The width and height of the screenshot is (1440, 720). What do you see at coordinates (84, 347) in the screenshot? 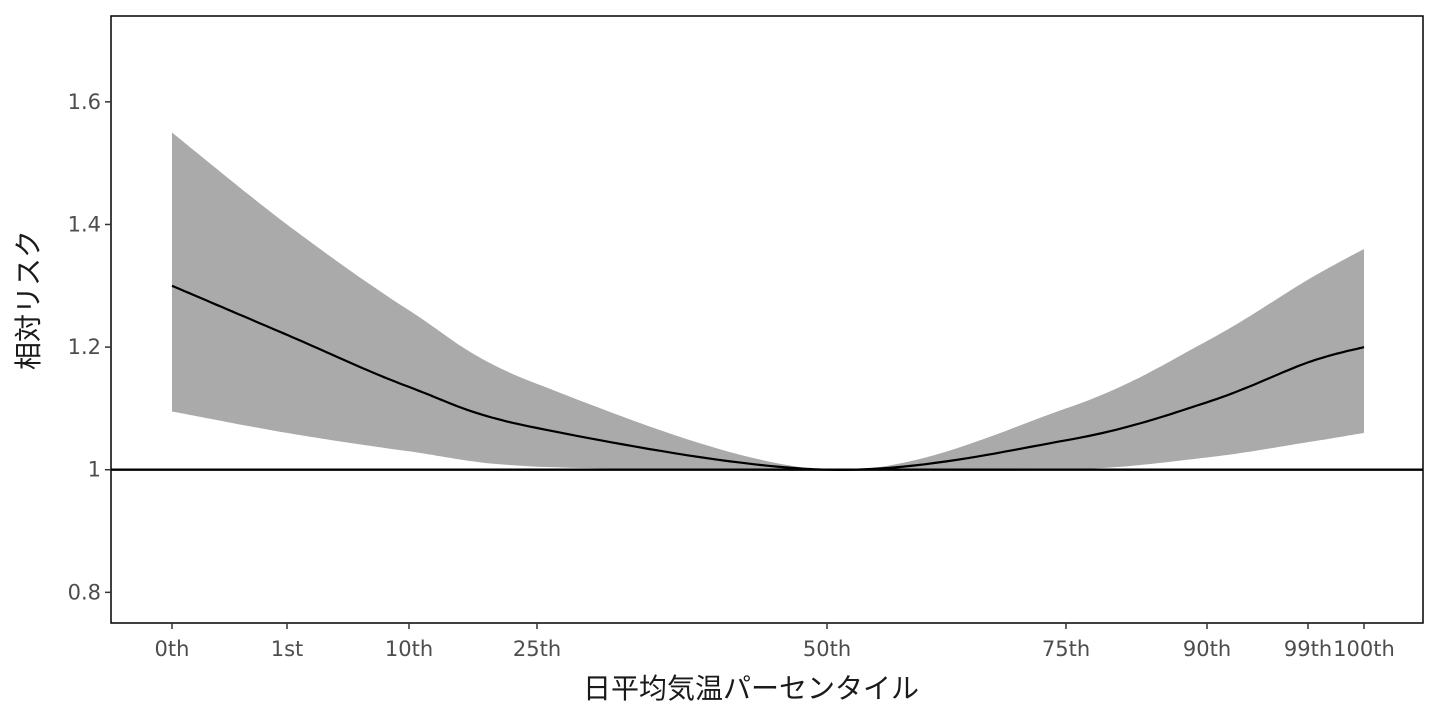
I see `y-tick-label: 1.2` at bounding box center [84, 347].